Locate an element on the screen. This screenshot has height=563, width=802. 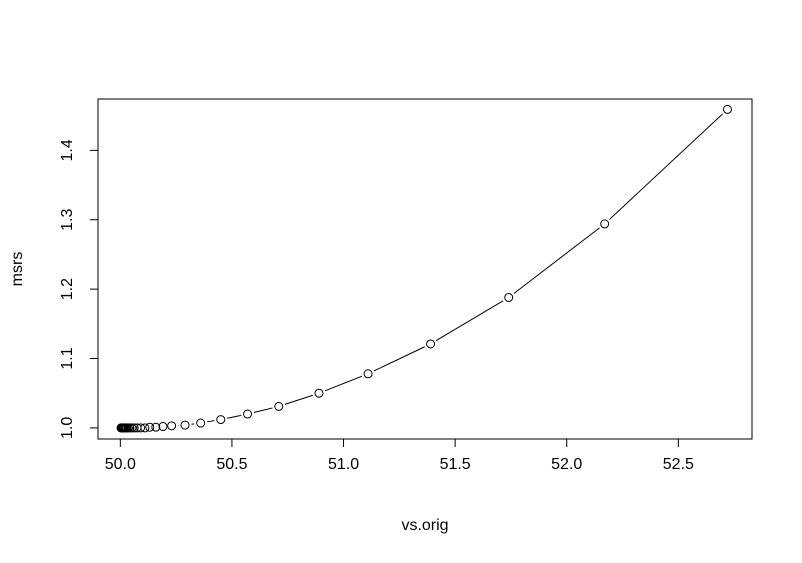
x-axis: 50.0 50.5 51.0 51.5 52.0 52.5 is located at coordinates (399, 455).